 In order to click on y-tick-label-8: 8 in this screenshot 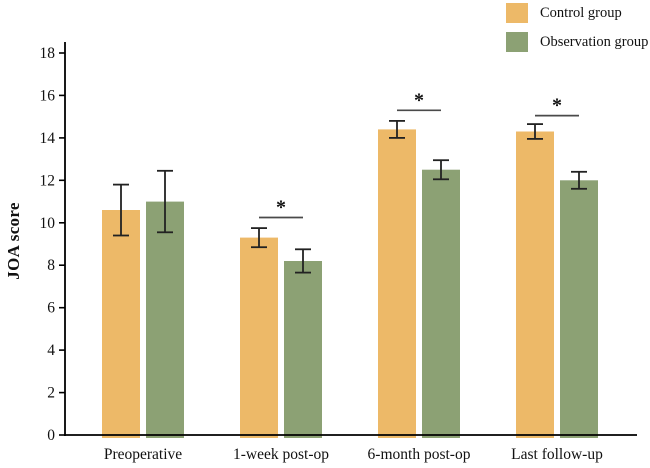, I will do `click(51, 265)`.